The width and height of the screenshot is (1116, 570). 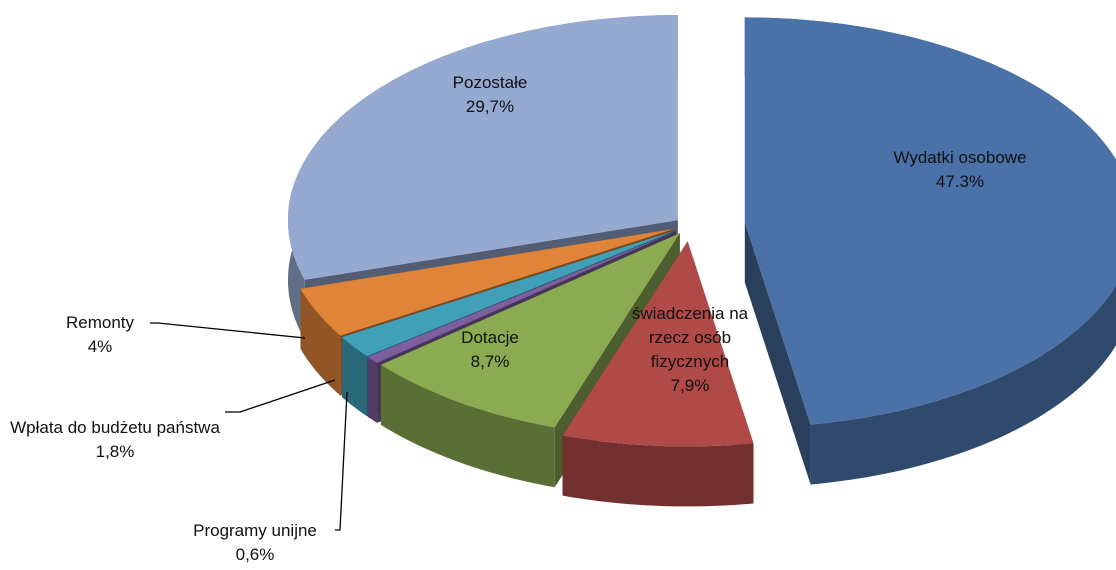 I want to click on category-label: Remonty, so click(x=100, y=322).